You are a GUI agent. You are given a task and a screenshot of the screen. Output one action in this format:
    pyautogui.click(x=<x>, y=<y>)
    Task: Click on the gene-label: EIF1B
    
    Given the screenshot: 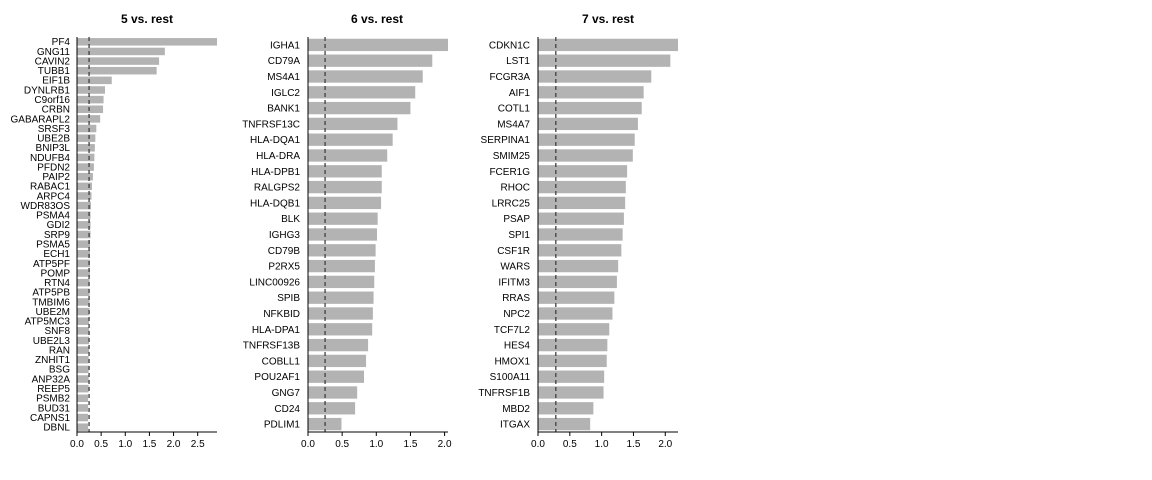 What is the action you would take?
    pyautogui.click(x=56, y=81)
    